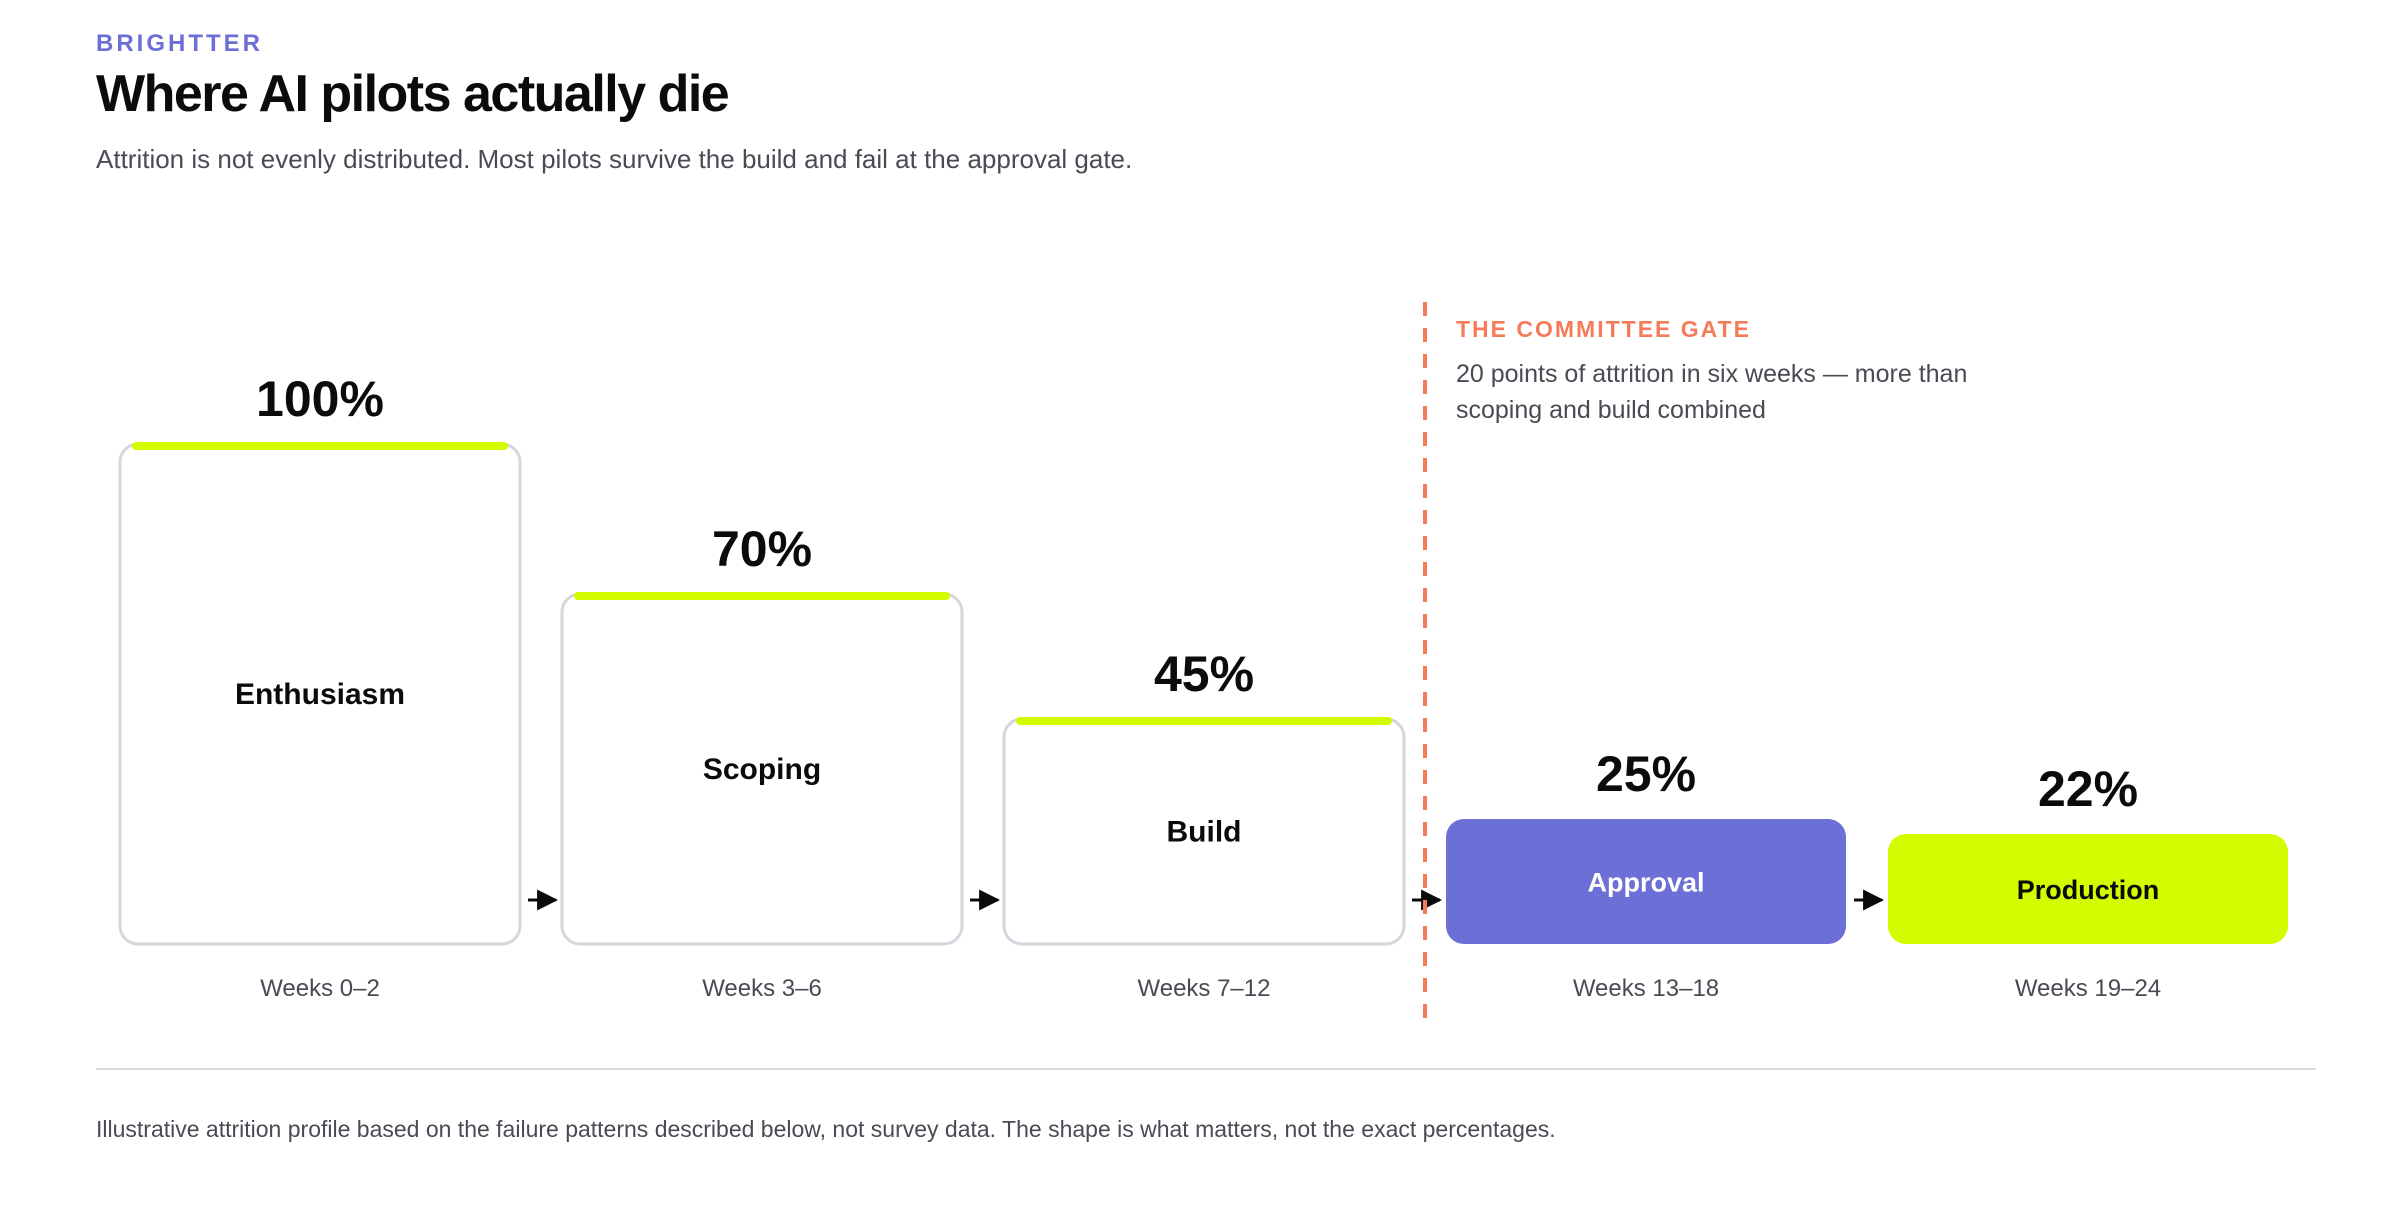 This screenshot has width=2400, height=1212. What do you see at coordinates (2088, 988) in the screenshot?
I see `period-label-production: Weeks 19–24` at bounding box center [2088, 988].